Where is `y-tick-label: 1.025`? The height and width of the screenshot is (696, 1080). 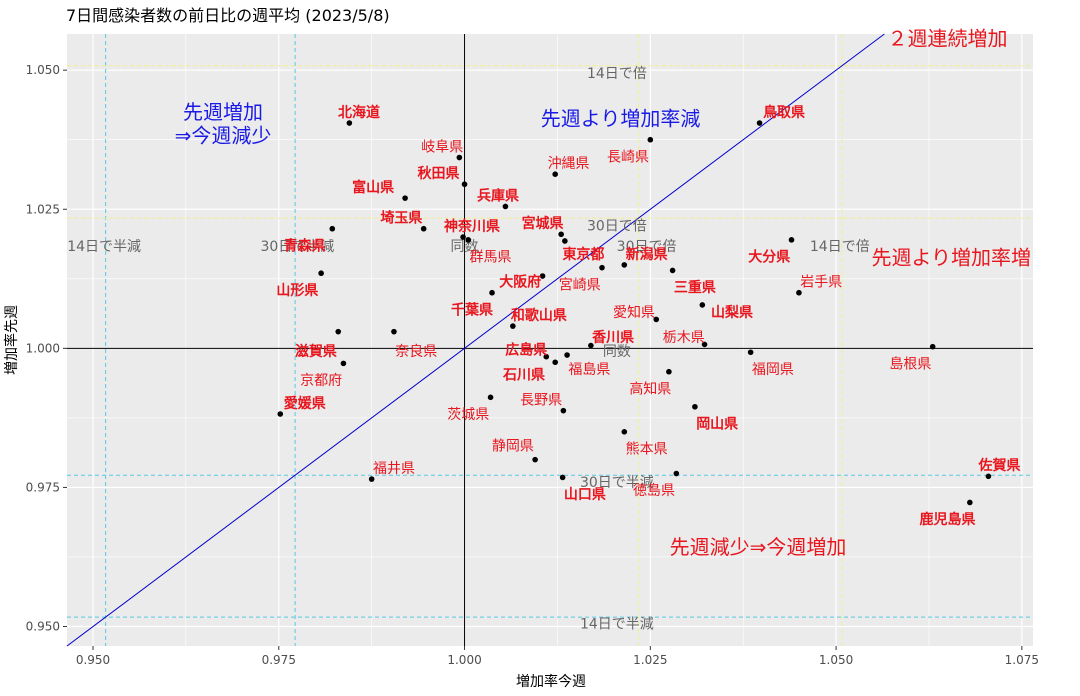
y-tick-label: 1.025 is located at coordinates (43, 209).